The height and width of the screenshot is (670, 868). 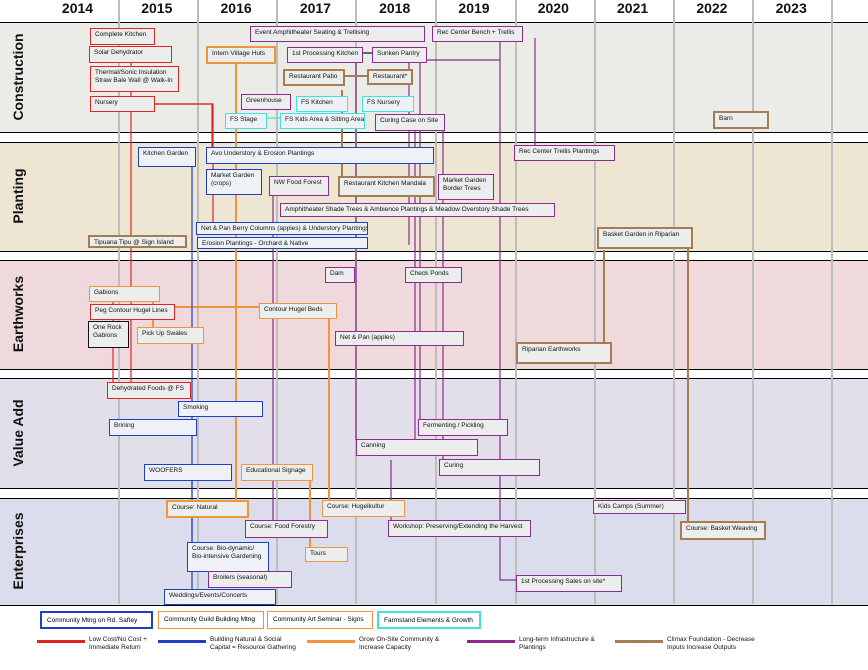 I want to click on legend-box-farmstand-elements-growth: Farmstand Elements & Growth, so click(x=429, y=620).